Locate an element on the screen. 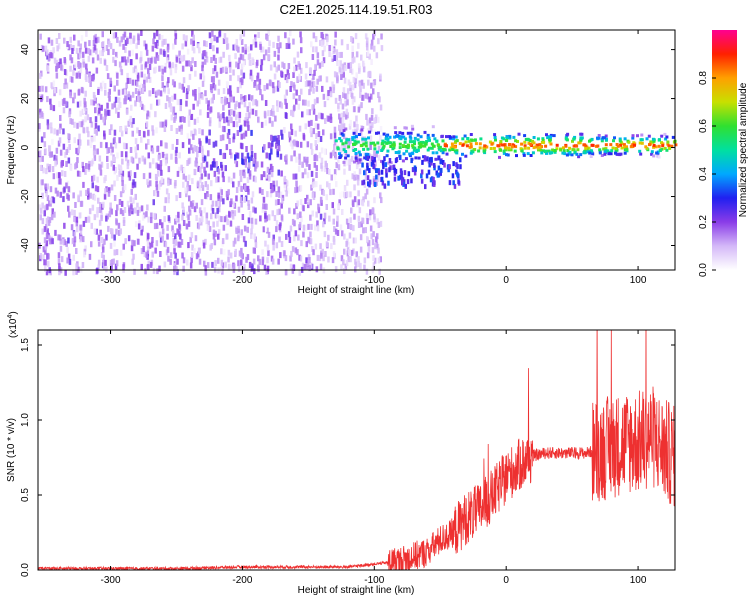  y-tick-label: 1.0 is located at coordinates (25, 420).